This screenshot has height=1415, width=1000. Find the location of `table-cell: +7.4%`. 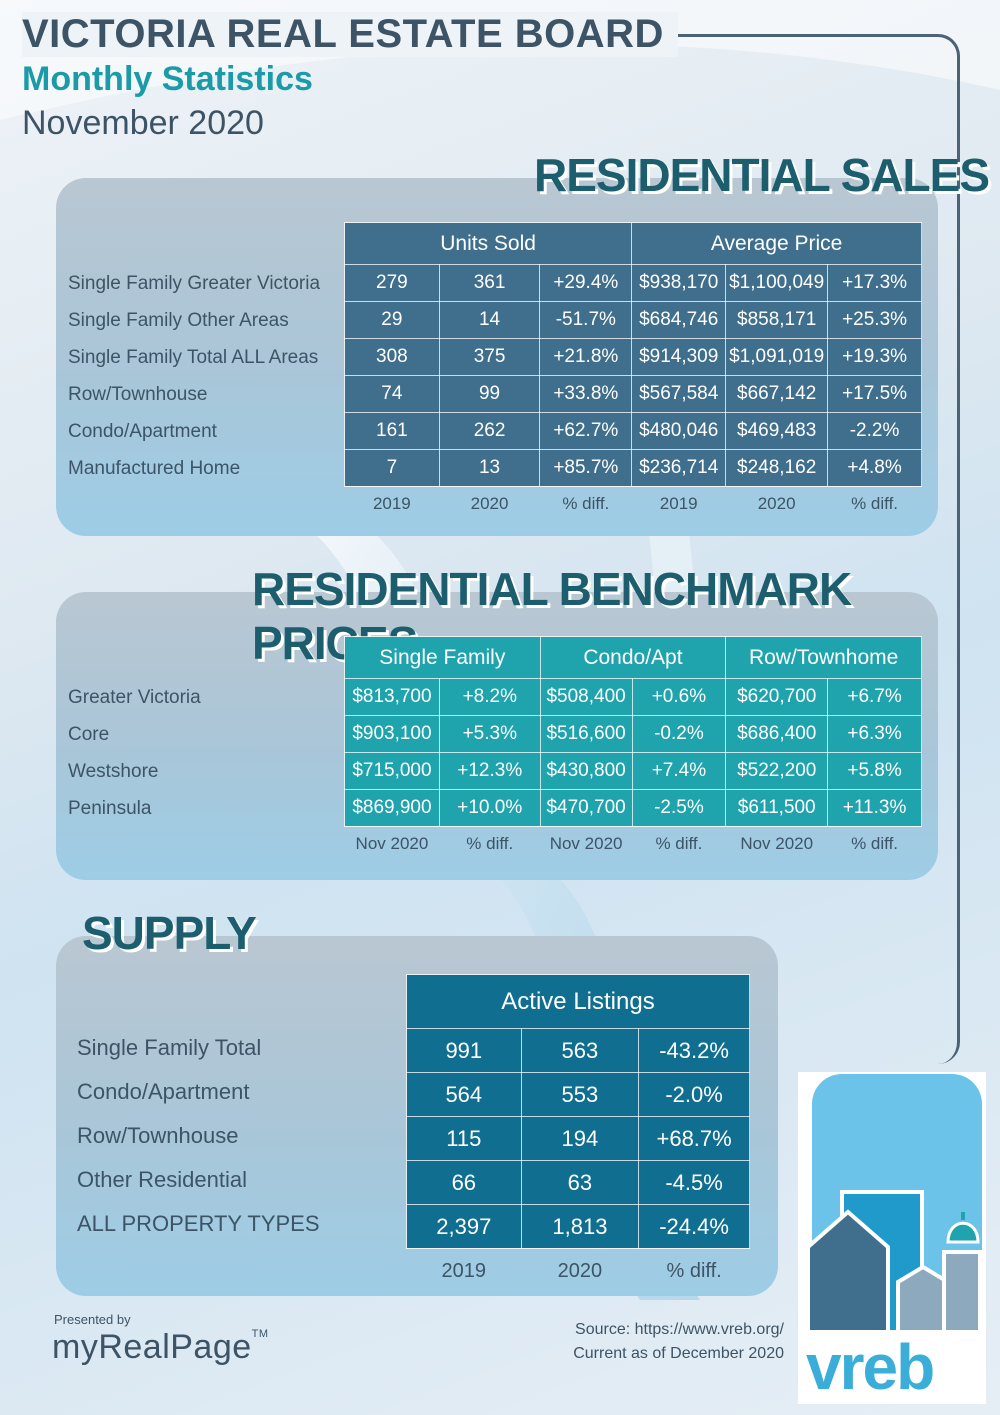

table-cell: +7.4% is located at coordinates (679, 771).